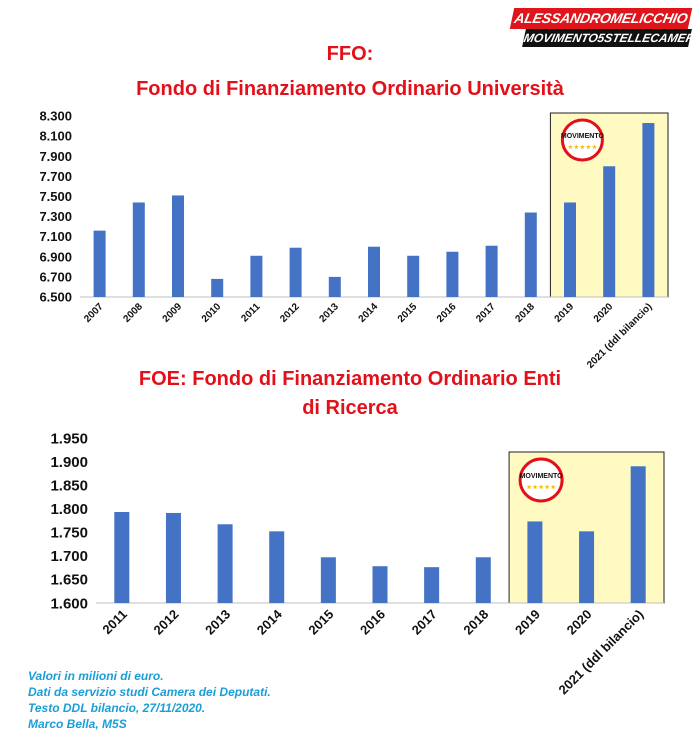 The height and width of the screenshot is (737, 700). I want to click on y-tick-label: 1.800, so click(69, 509).